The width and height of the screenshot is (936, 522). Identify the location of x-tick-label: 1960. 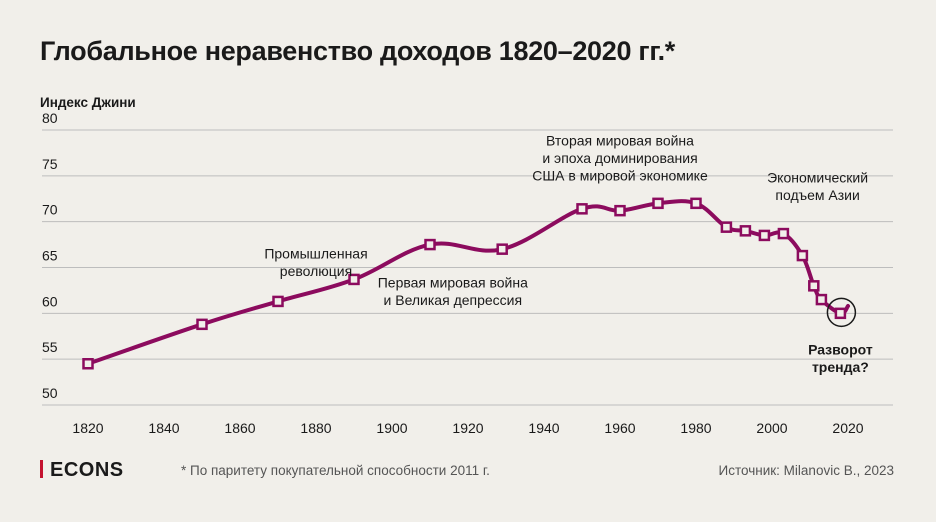
(619, 428).